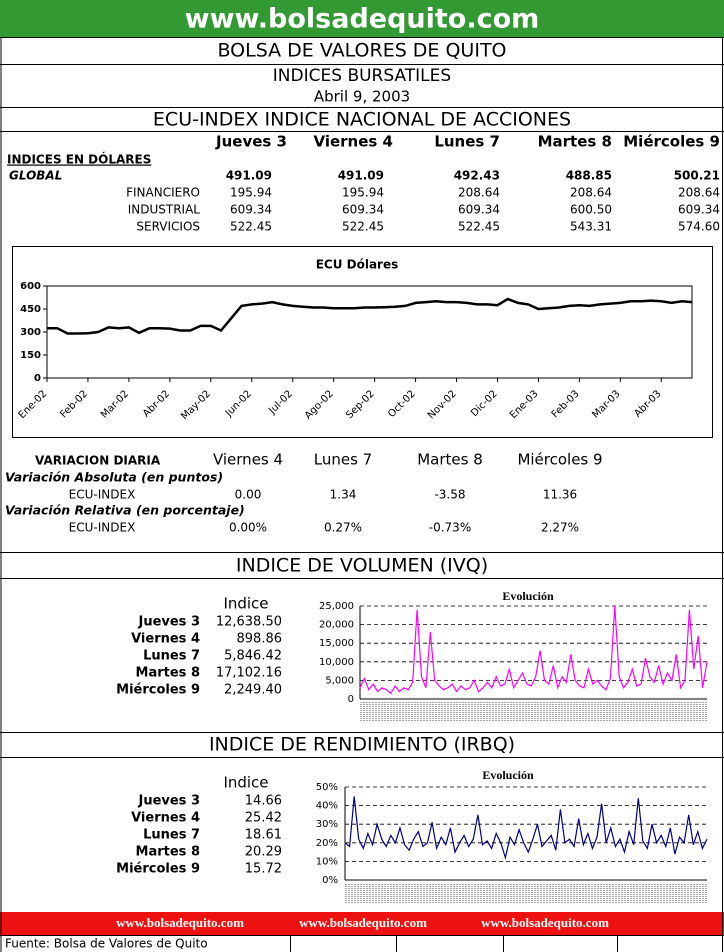  Describe the element at coordinates (263, 818) in the screenshot. I see `cell-value: 25.42` at that location.